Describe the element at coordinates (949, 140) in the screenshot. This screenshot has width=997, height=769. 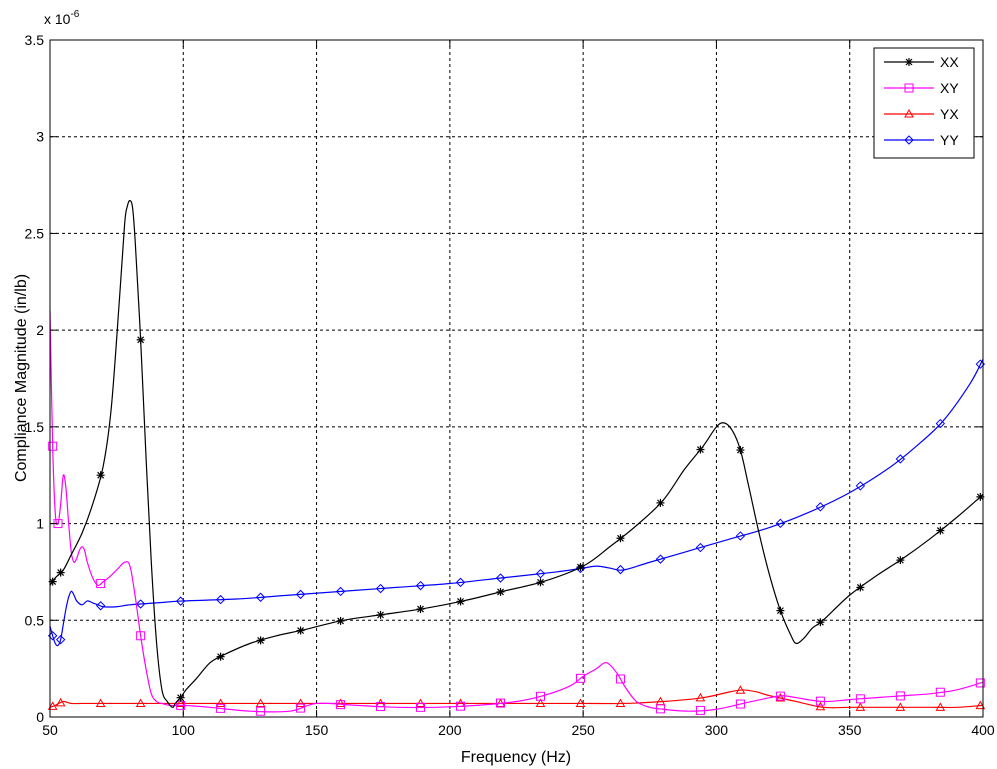
I see `legend-label-yy: YY` at that location.